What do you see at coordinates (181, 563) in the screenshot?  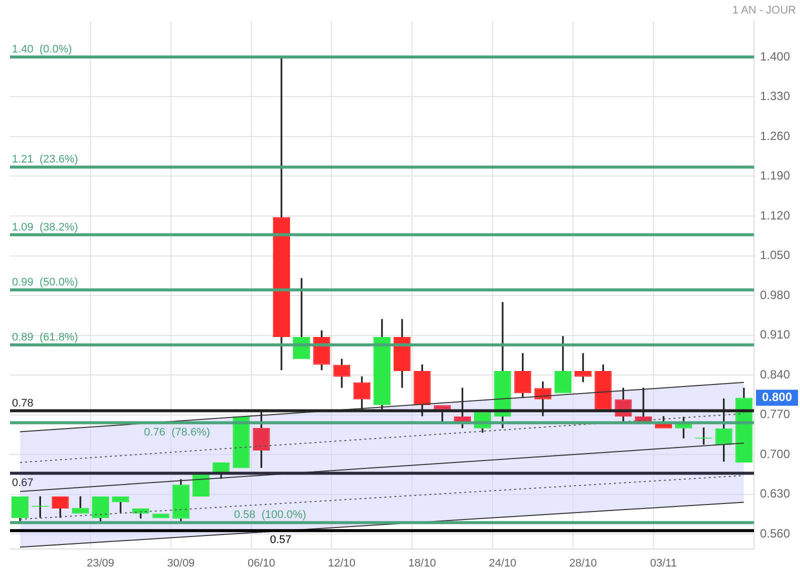 I see `x-tick-label: 30/09` at bounding box center [181, 563].